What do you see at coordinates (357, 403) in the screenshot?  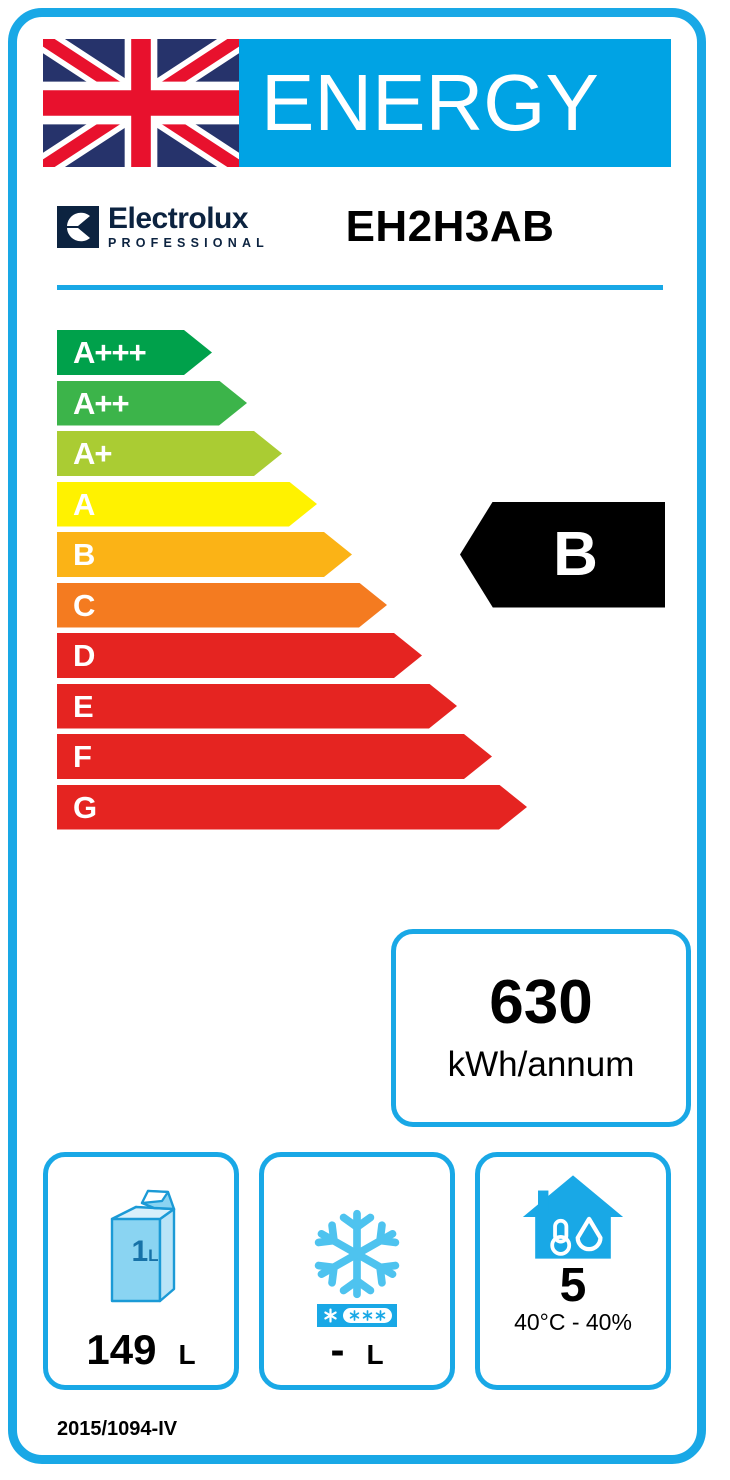 I see `energy-class-row: A++` at bounding box center [357, 403].